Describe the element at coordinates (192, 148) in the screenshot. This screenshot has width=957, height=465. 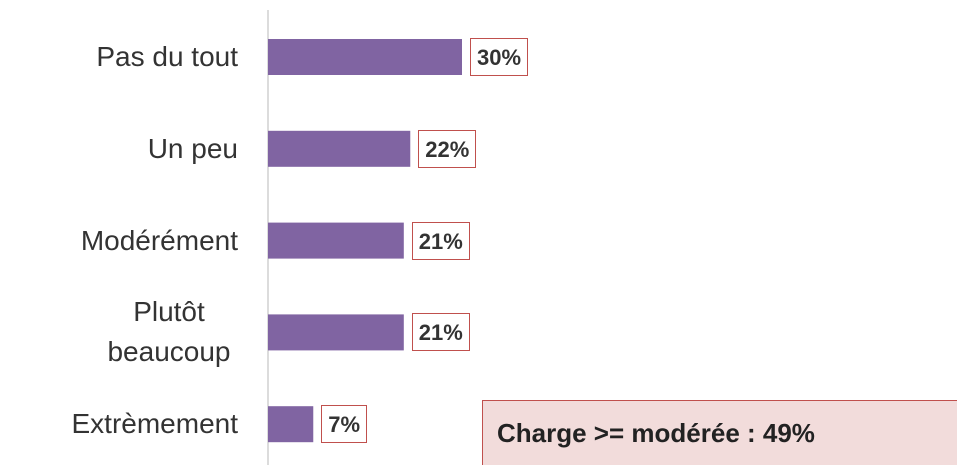
I see `category-label: Un peu` at that location.